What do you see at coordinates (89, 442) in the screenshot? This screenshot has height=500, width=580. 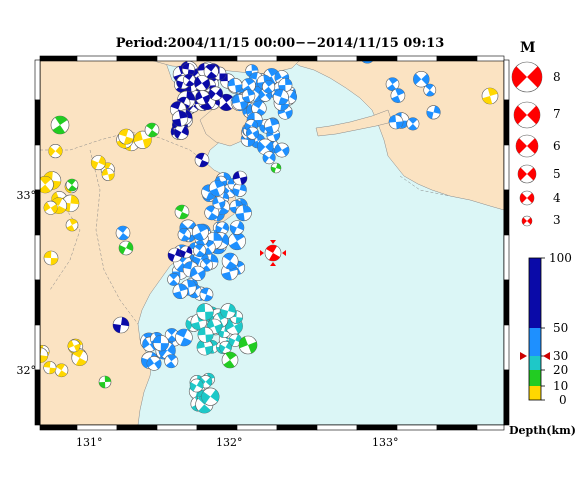 I see `x-tick-131: 131°` at bounding box center [89, 442].